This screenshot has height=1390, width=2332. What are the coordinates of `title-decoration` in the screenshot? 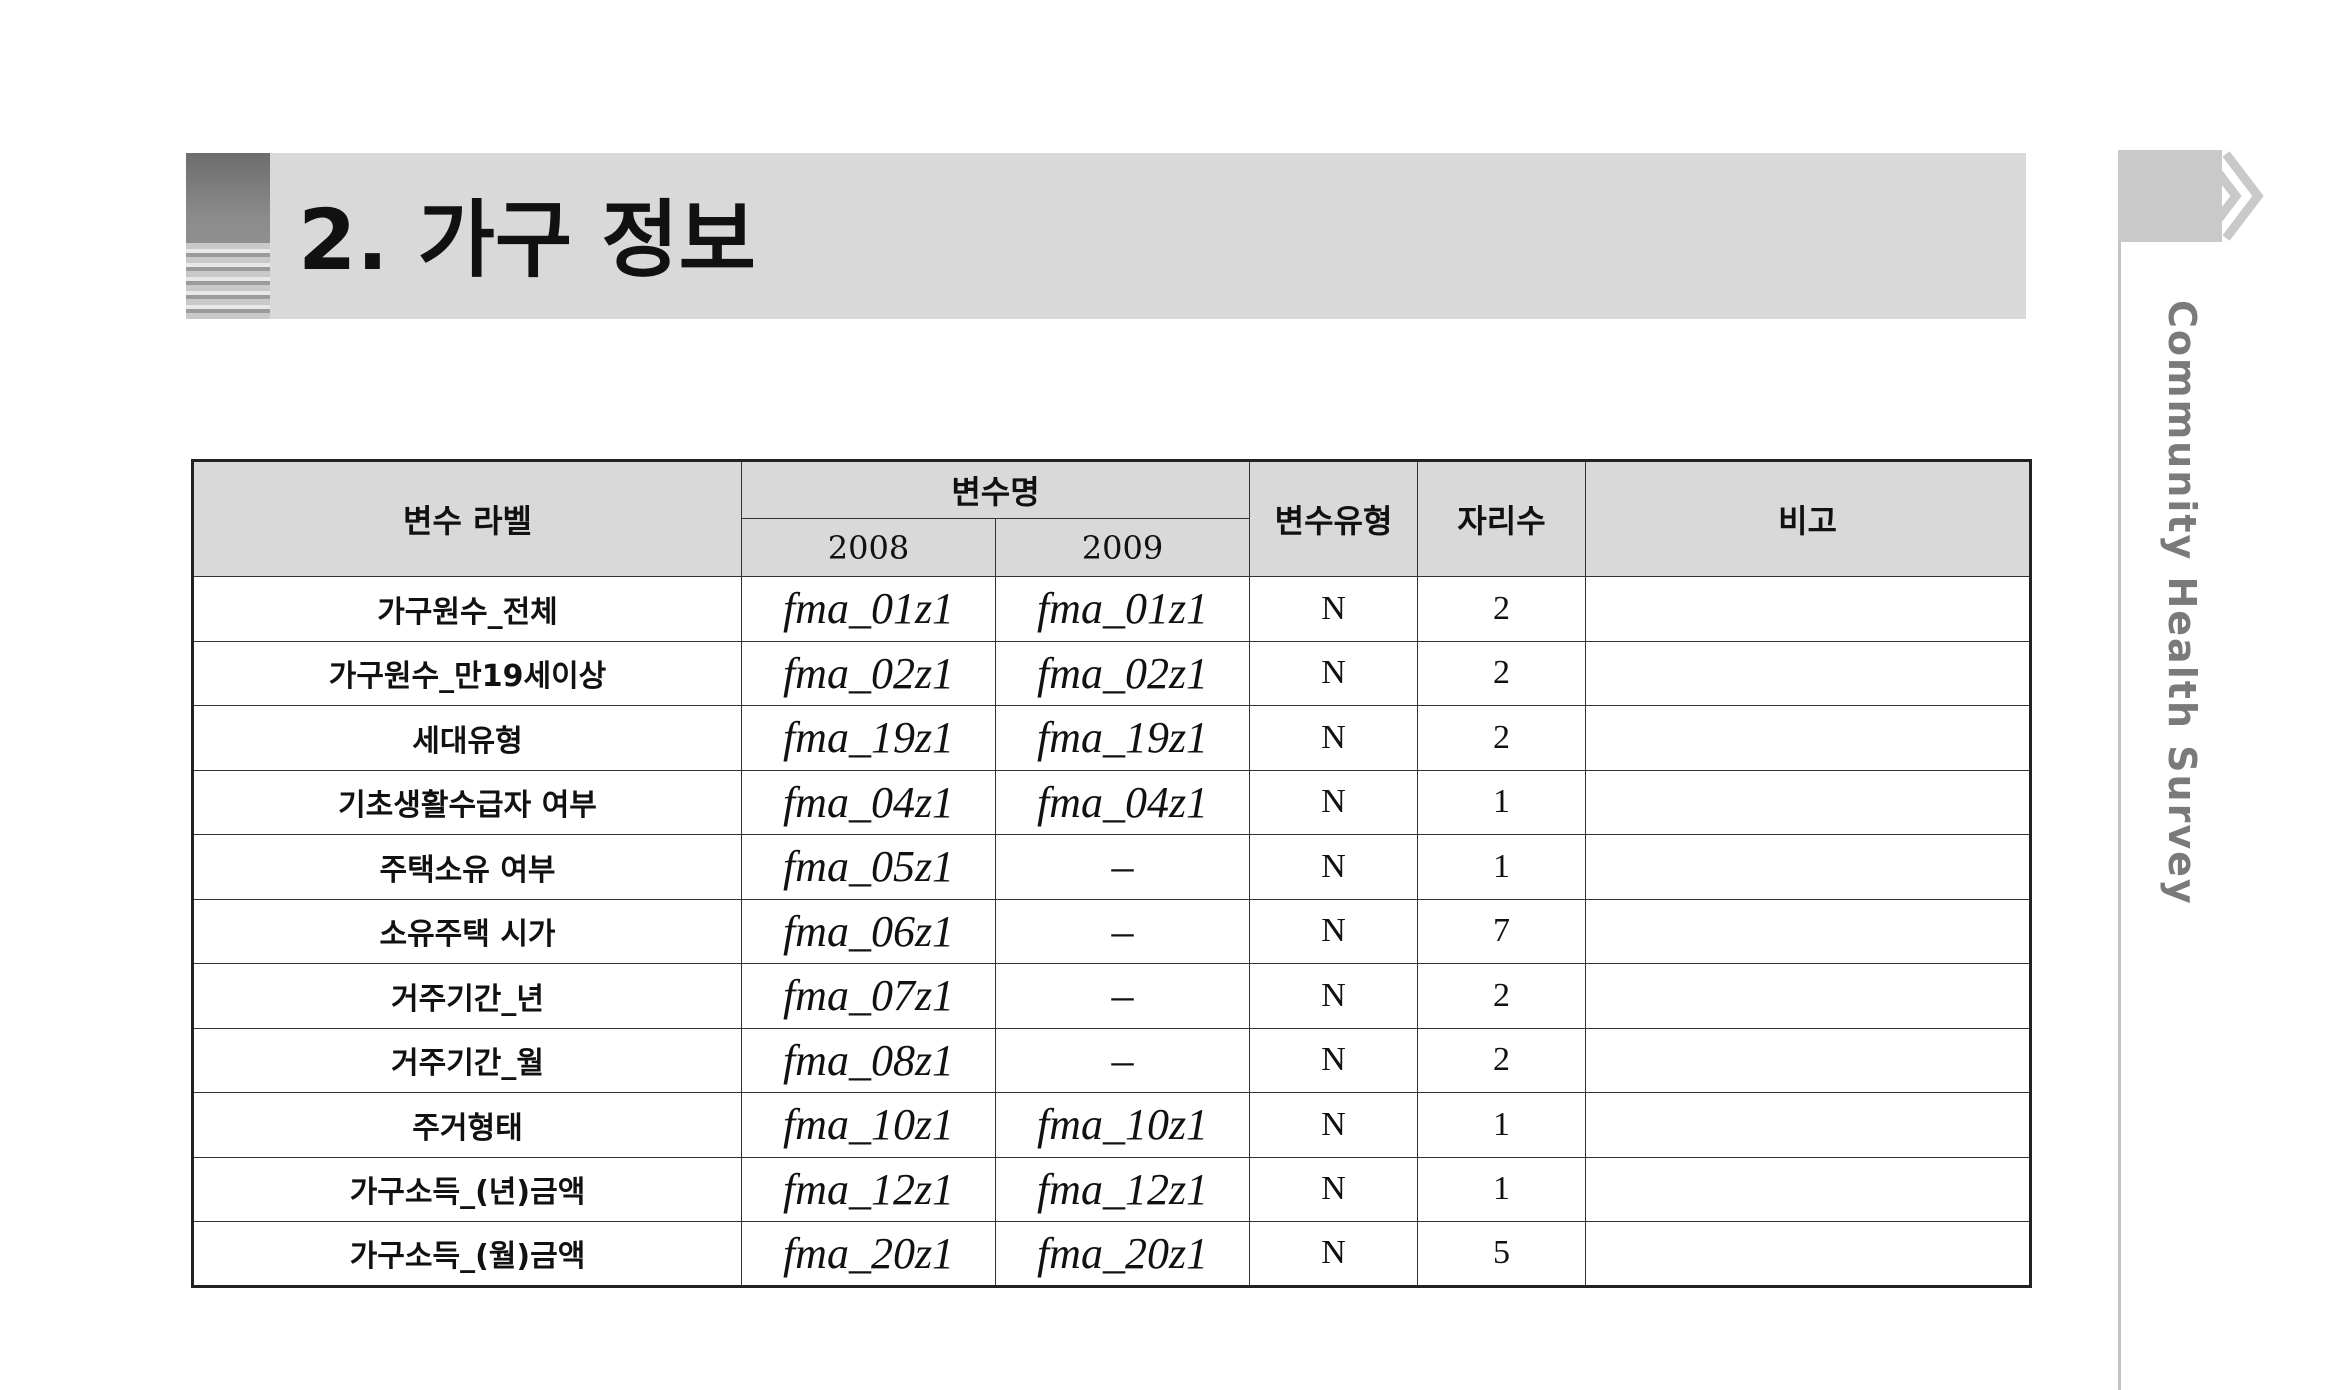 It's located at (228, 236).